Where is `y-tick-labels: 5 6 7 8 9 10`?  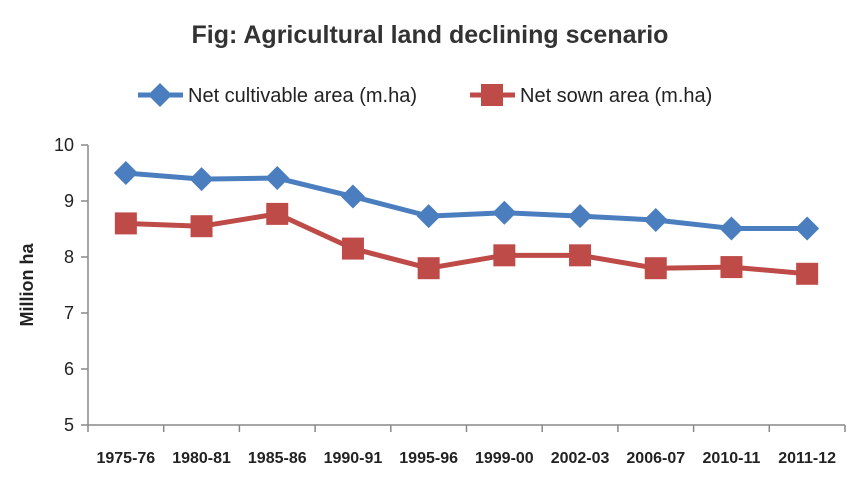 y-tick-labels: 5 6 7 8 9 10 is located at coordinates (64, 285).